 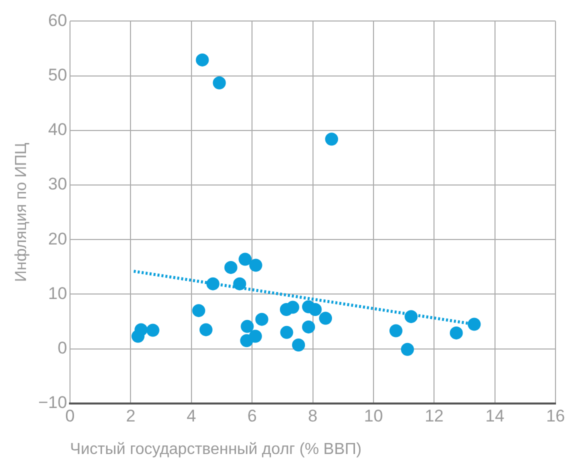 What do you see at coordinates (556, 416) in the screenshot?
I see `x-tick-label: 16` at bounding box center [556, 416].